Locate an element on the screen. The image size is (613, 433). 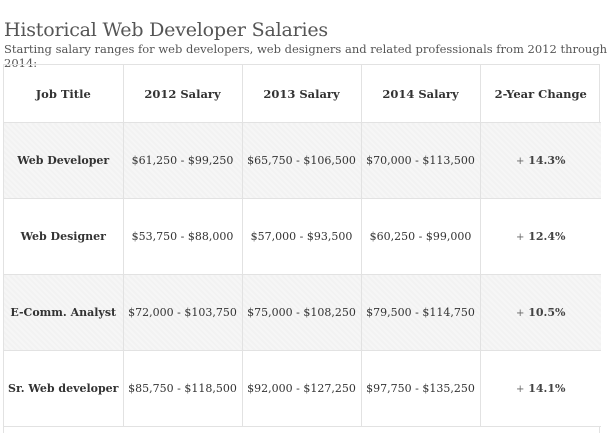
cell-2013-salary: $65,750 - $106,500 is located at coordinates (302, 160).